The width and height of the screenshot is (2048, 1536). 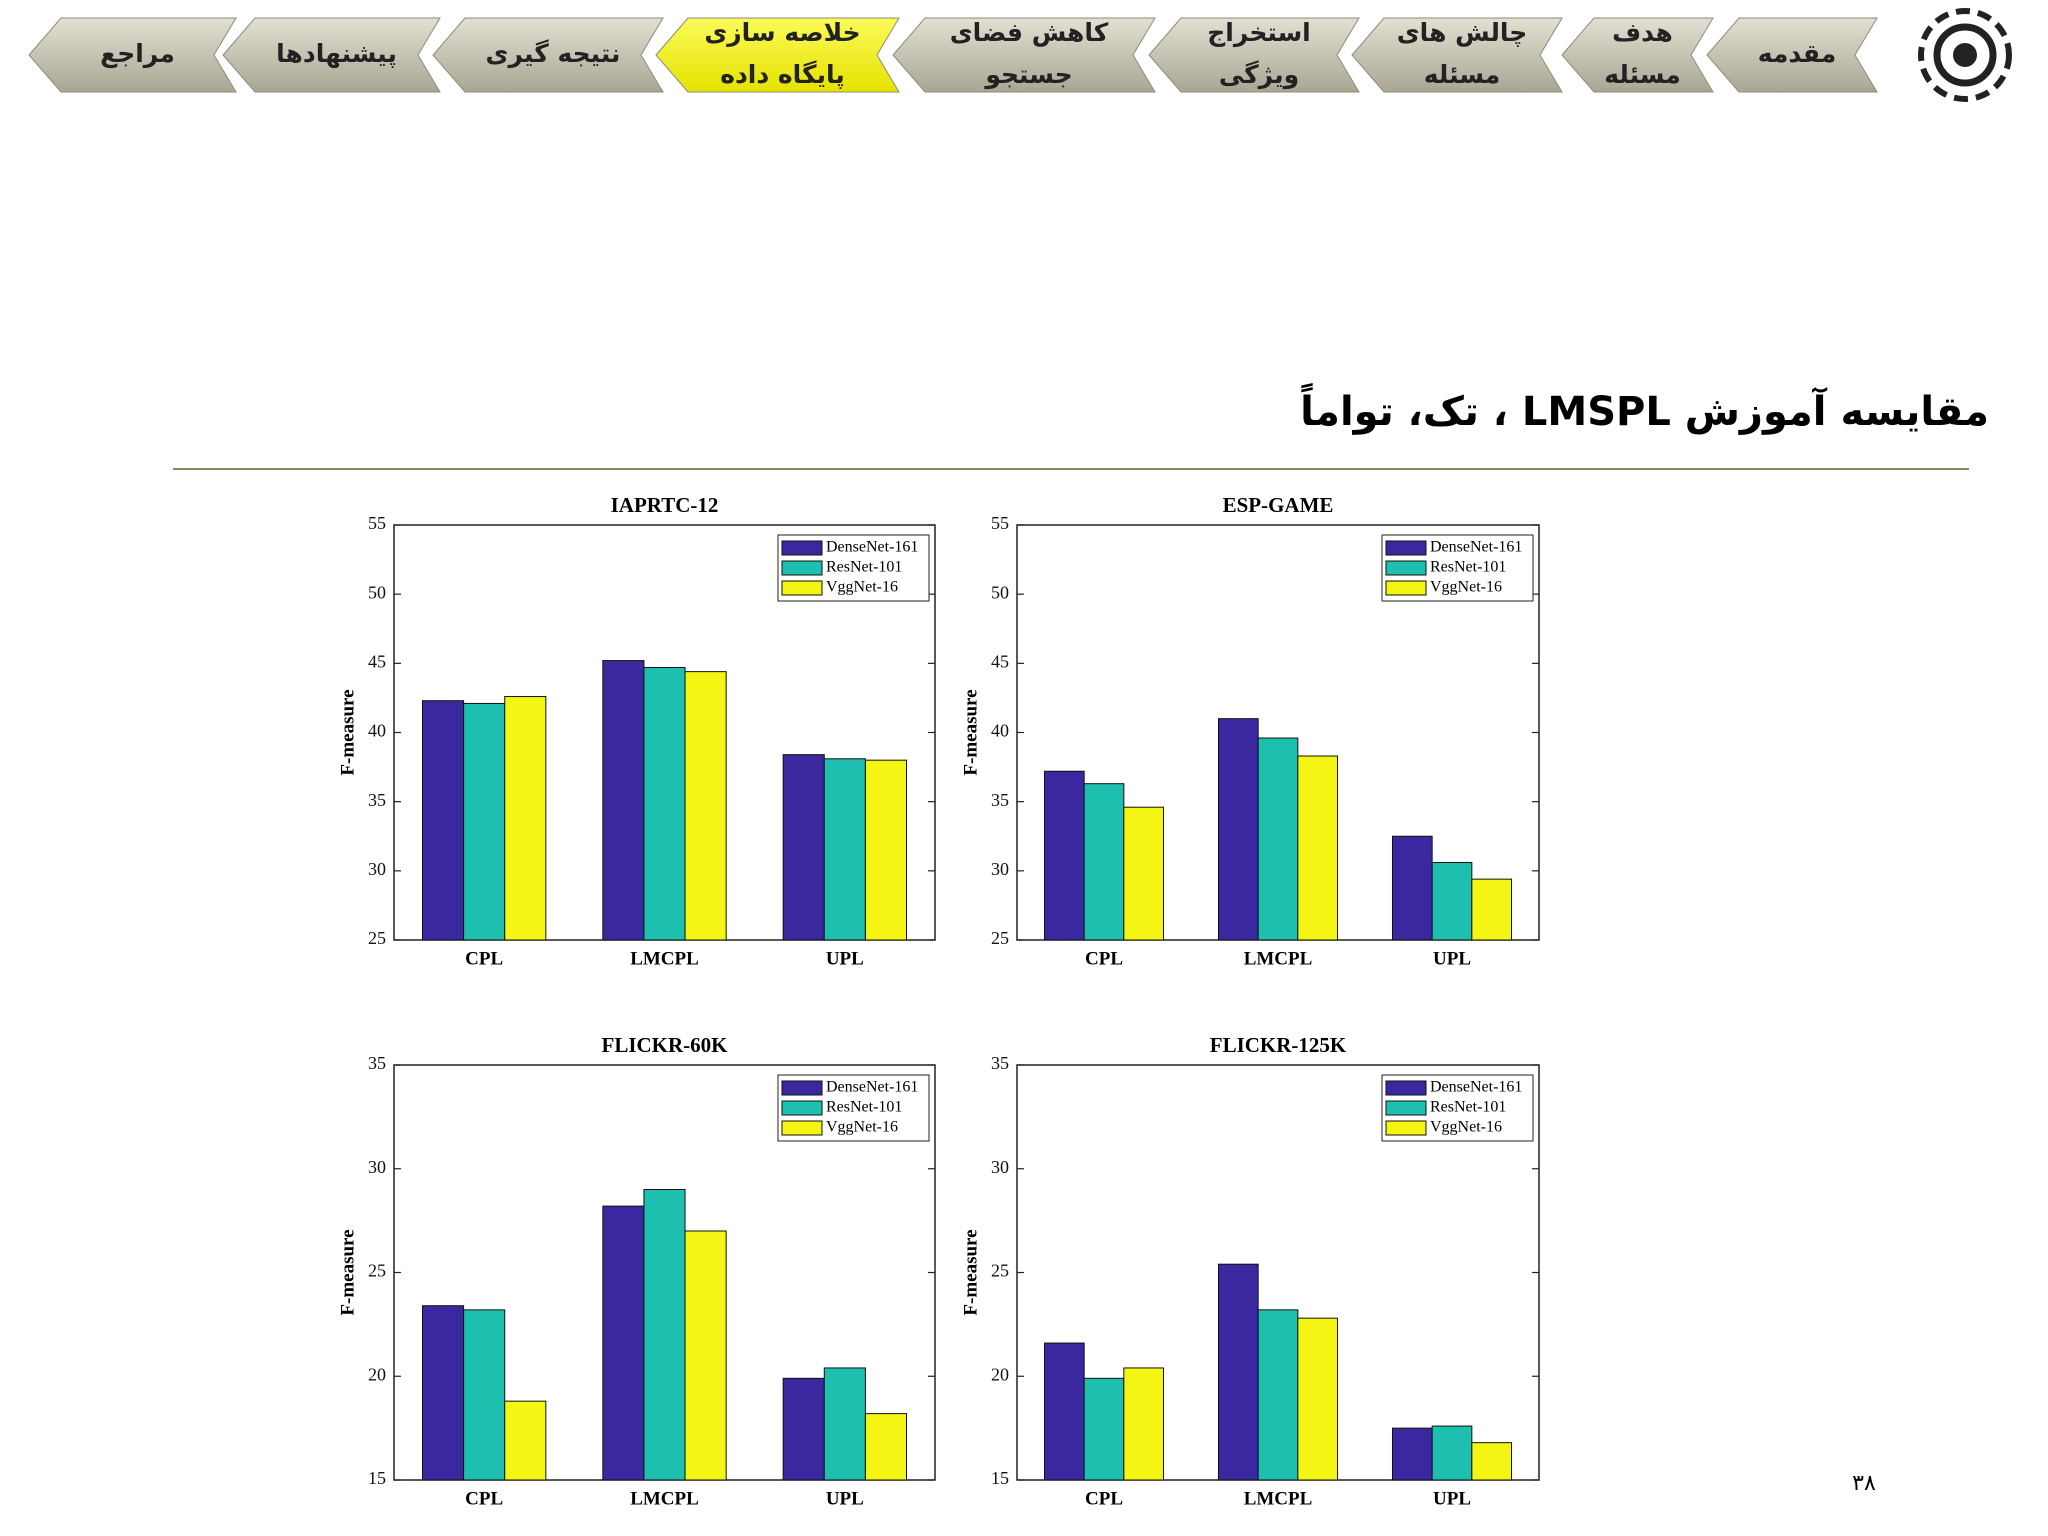 I want to click on nav-tab-label: جستجو, so click(x=1027, y=75).